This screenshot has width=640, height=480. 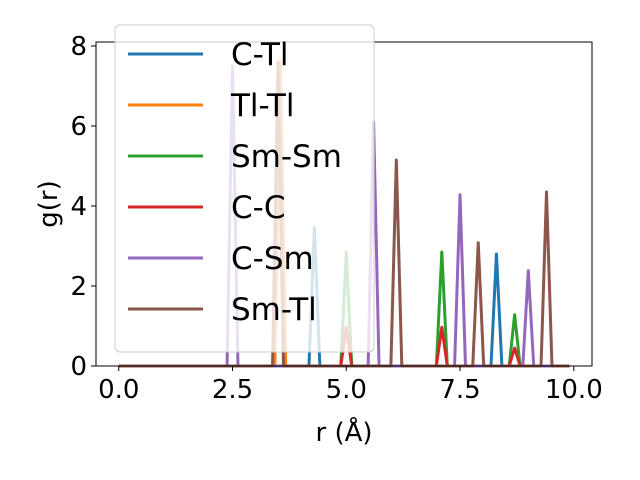 What do you see at coordinates (49, 203) in the screenshot?
I see `y-axis-label: g(r)` at bounding box center [49, 203].